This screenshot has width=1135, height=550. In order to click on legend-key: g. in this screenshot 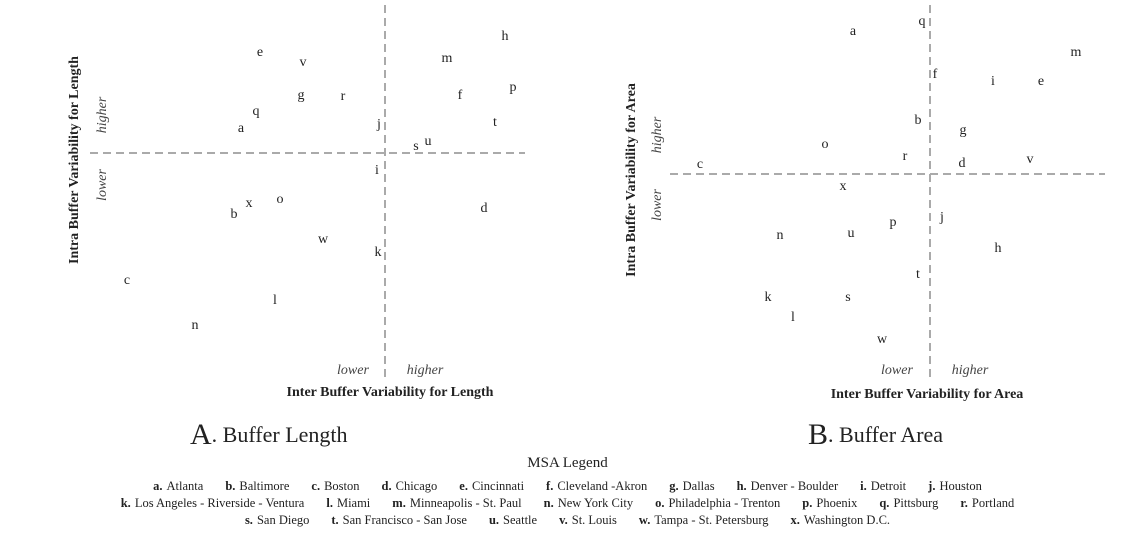, I will do `click(674, 486)`.